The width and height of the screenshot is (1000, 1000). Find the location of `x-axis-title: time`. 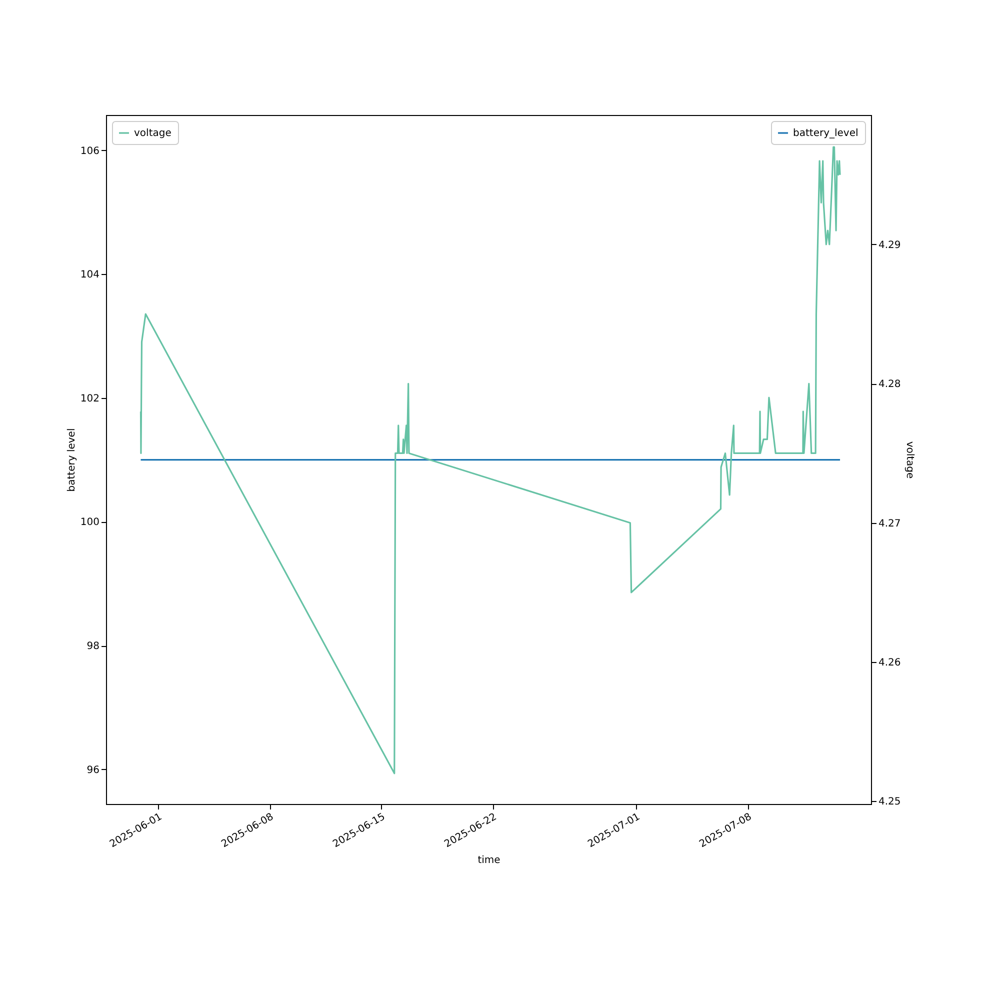

x-axis-title: time is located at coordinates (489, 860).